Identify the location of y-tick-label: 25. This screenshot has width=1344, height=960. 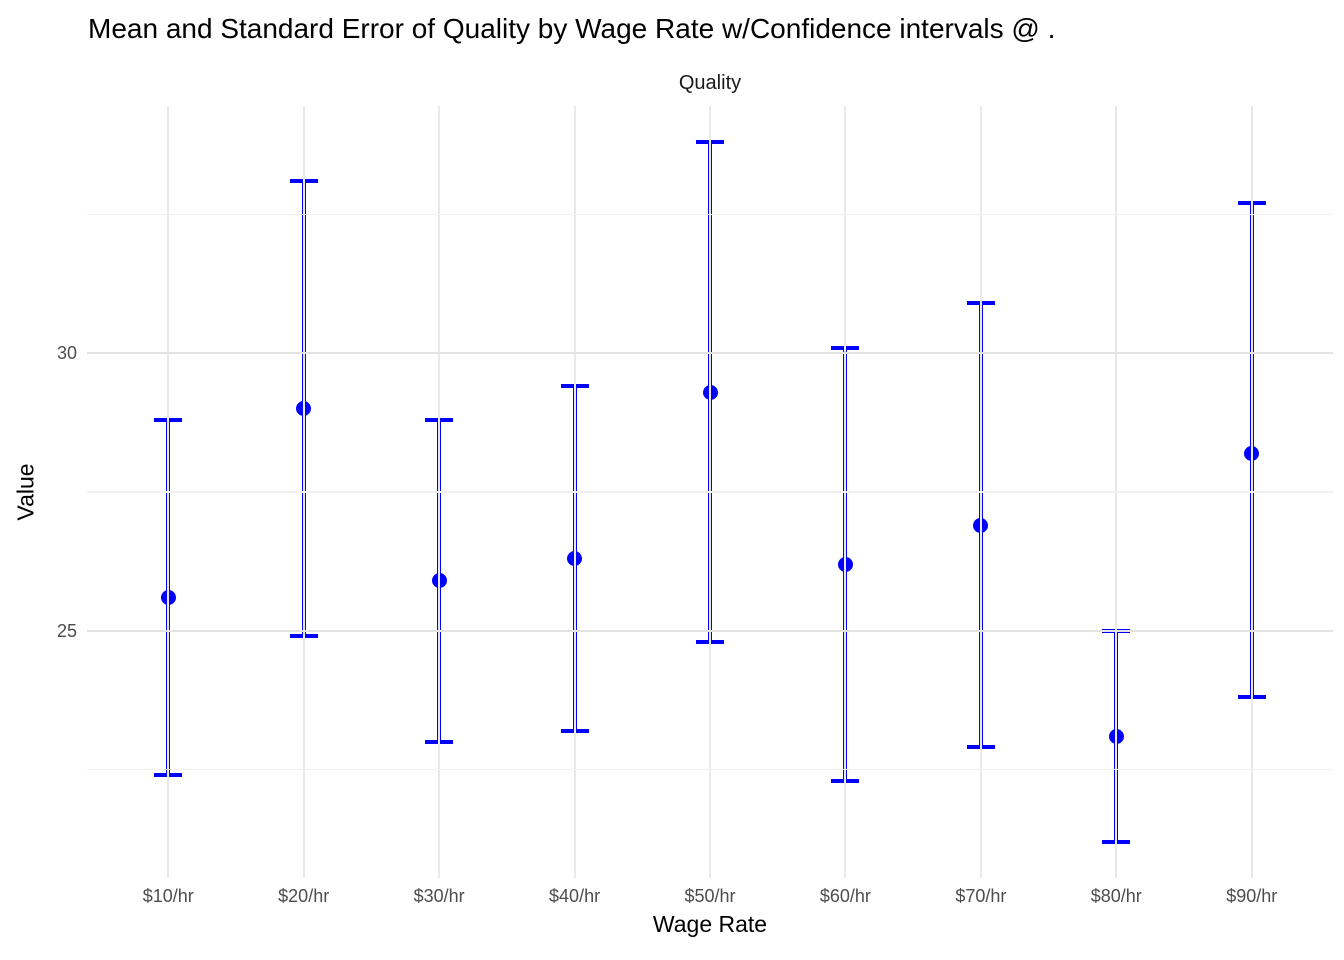
(66, 630).